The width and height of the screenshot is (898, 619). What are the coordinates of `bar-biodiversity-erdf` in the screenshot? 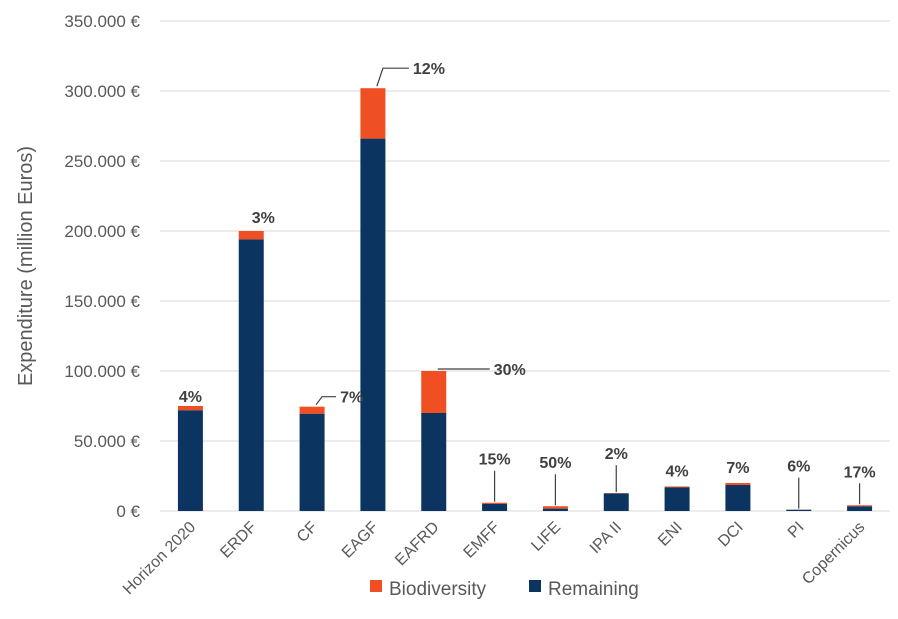 It's located at (251, 235).